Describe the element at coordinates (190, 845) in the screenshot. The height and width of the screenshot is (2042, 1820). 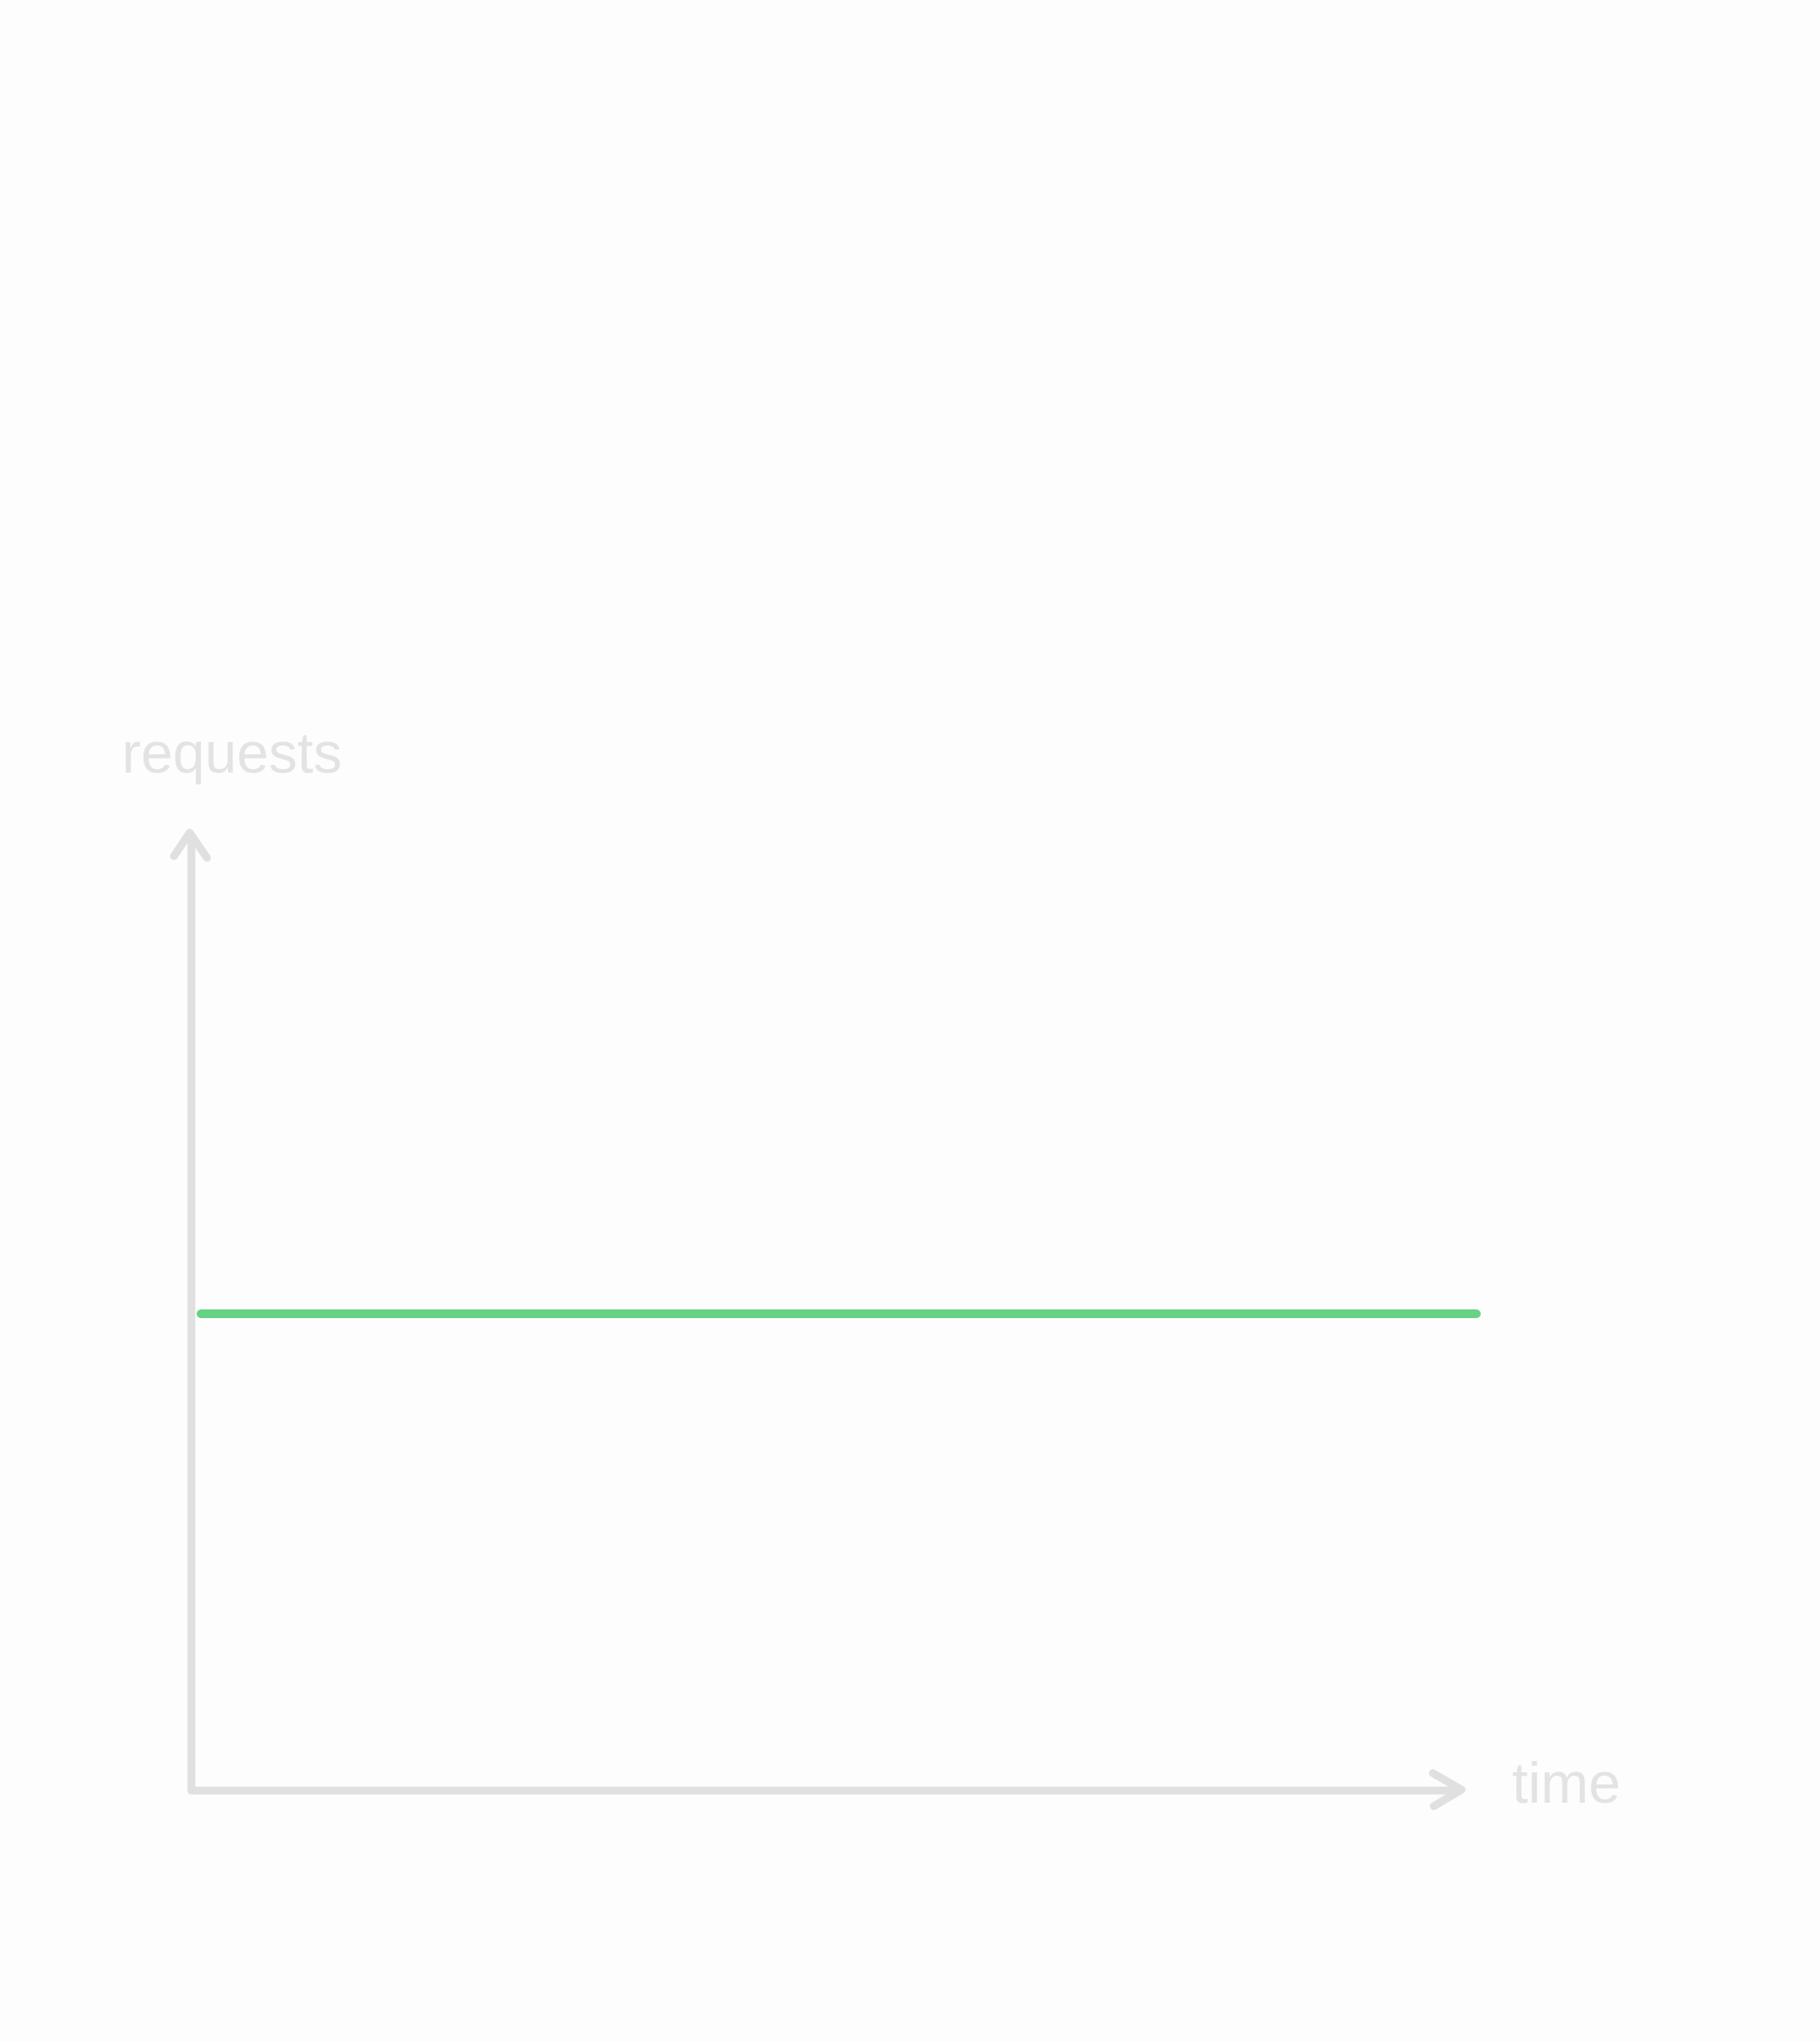
I see `y-axis-arrow-icon` at that location.